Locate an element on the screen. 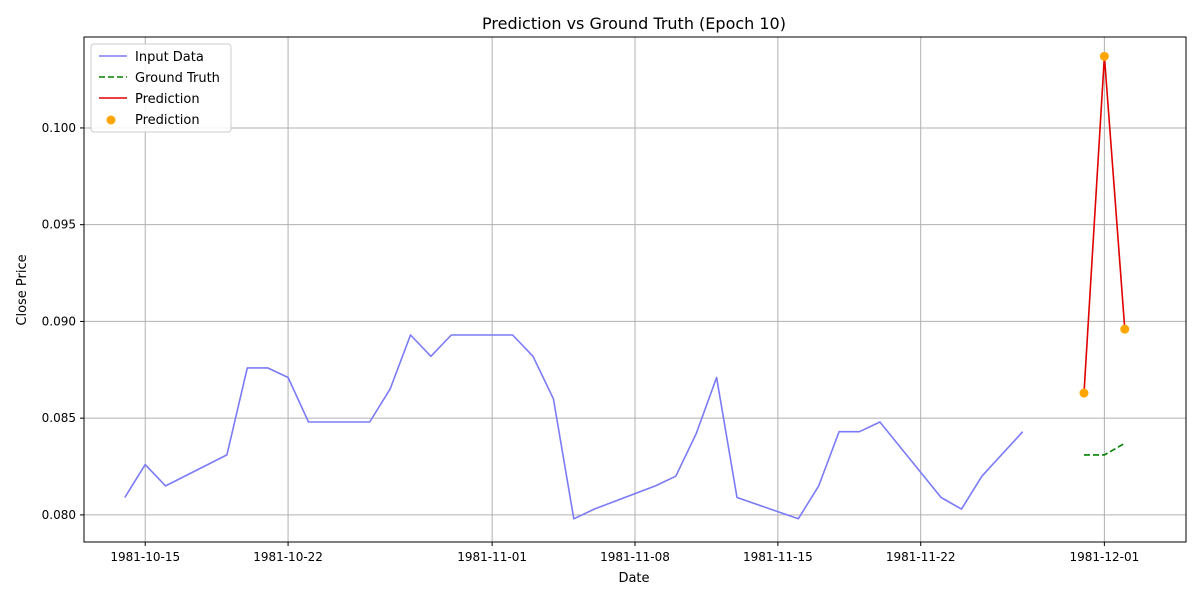 This screenshot has width=1200, height=600. y-tick-label: 0.085 is located at coordinates (59, 418).